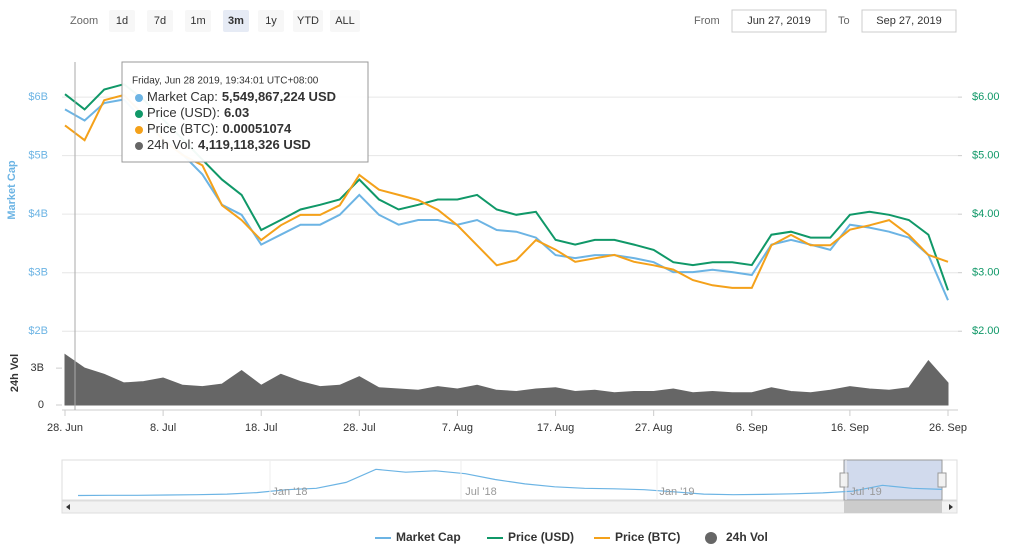 Image resolution: width=1011 pixels, height=548 pixels. What do you see at coordinates (65, 428) in the screenshot?
I see `x-tick-label: 28. Jun` at bounding box center [65, 428].